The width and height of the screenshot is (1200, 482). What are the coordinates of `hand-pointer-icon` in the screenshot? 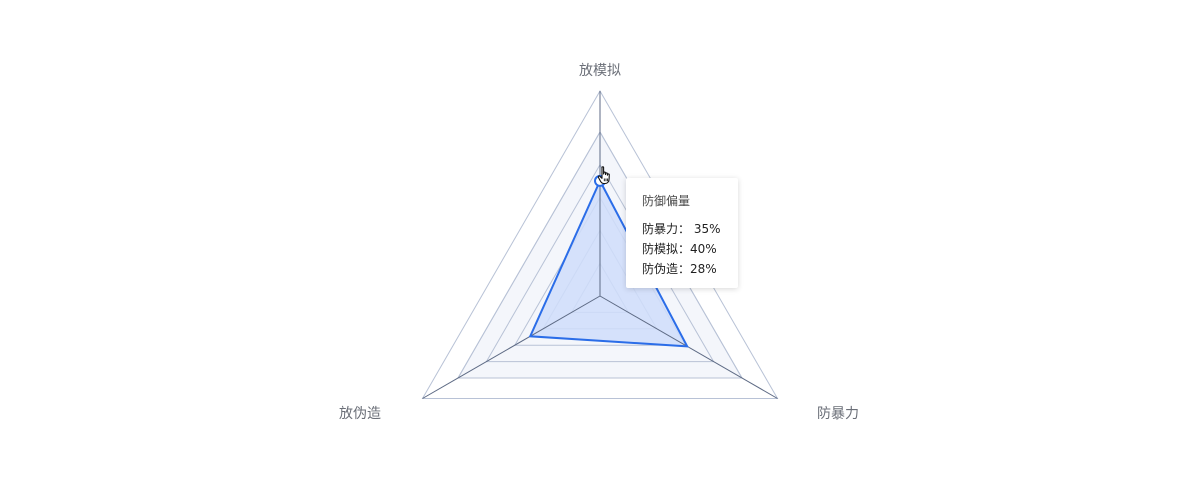 It's located at (603, 175).